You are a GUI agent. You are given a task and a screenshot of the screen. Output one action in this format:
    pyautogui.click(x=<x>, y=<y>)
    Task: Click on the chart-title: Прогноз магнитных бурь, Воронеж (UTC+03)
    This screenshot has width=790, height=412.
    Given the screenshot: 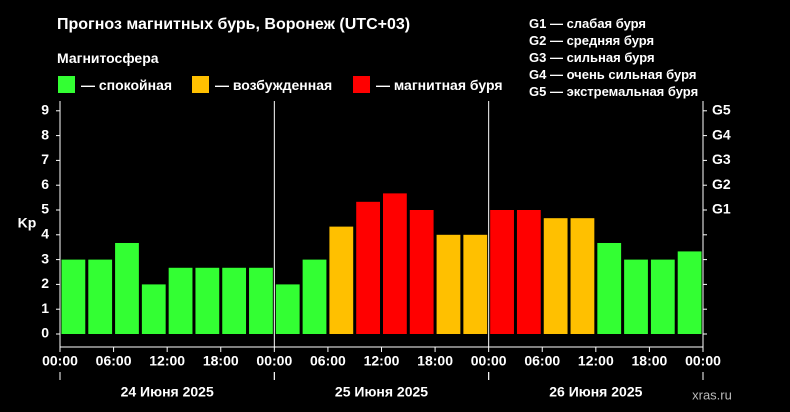 What is the action you would take?
    pyautogui.click(x=234, y=24)
    